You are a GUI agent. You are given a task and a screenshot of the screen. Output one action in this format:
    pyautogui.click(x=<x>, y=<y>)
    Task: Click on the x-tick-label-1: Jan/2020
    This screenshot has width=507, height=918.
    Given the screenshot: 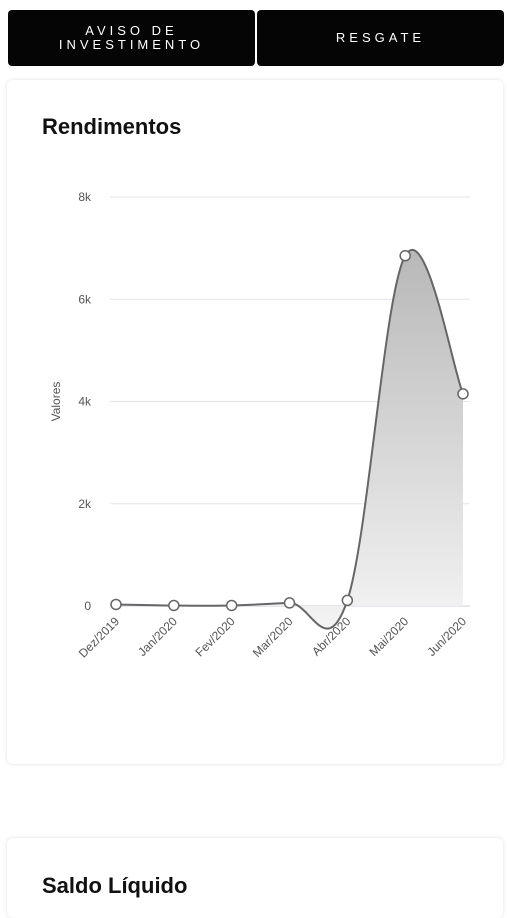 What is the action you would take?
    pyautogui.click(x=157, y=636)
    